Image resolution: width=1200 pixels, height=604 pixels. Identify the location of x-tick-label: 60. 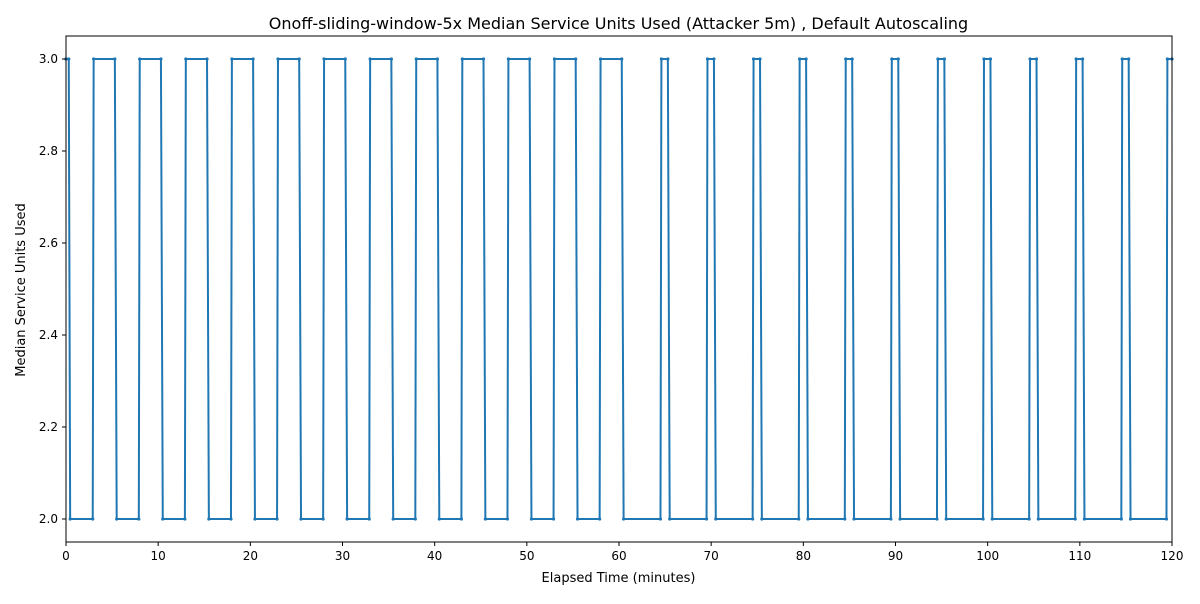
(618, 556).